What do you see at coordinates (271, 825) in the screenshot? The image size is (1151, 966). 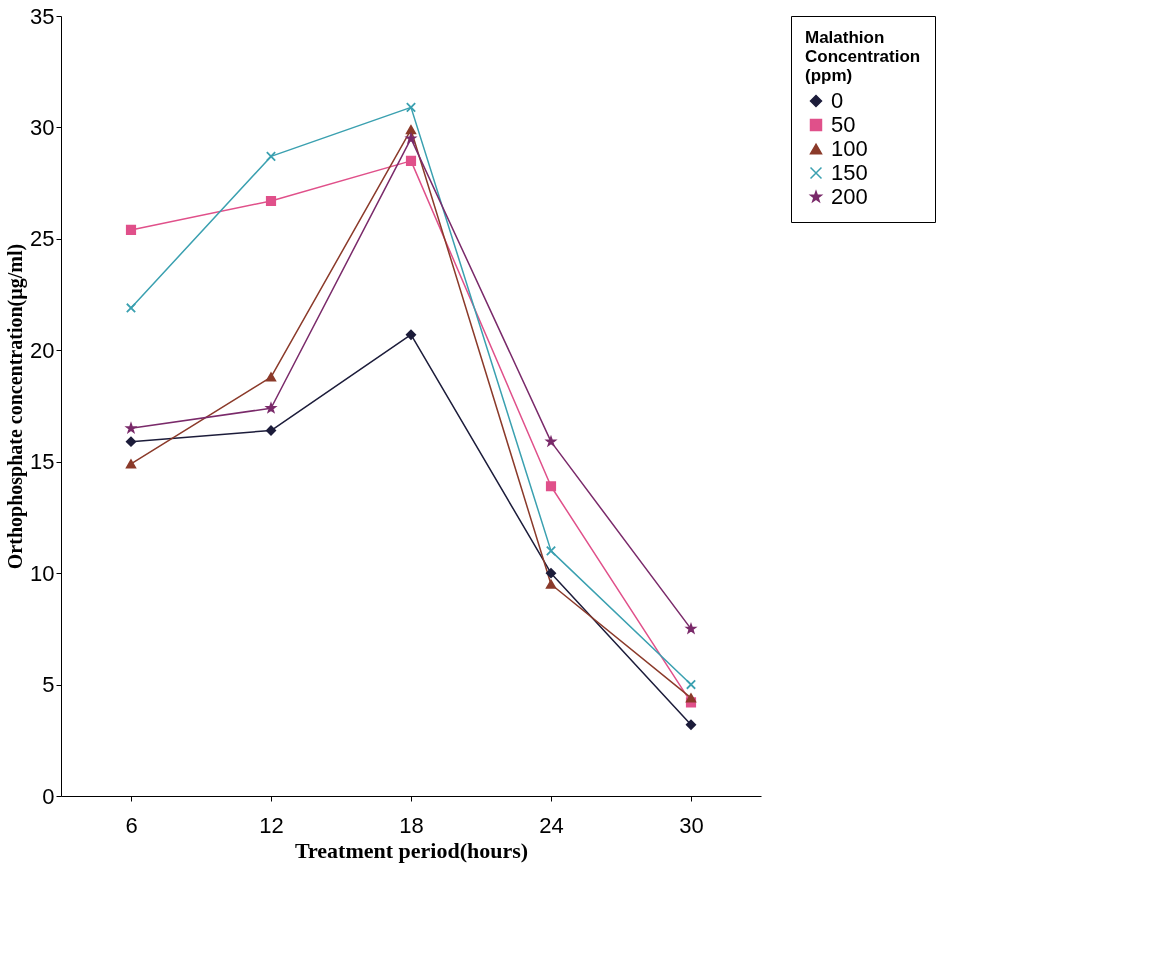 I see `x-tick-label: 12` at bounding box center [271, 825].